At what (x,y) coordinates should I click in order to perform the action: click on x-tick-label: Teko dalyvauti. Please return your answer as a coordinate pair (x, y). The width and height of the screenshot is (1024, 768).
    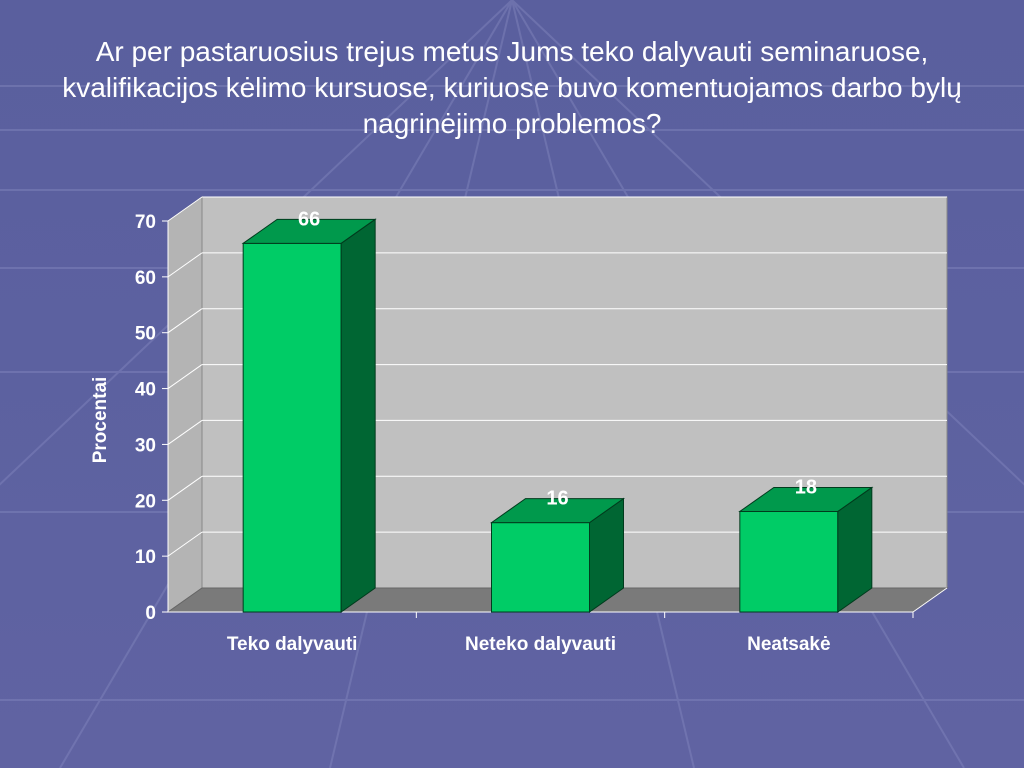
    Looking at the image, I should click on (292, 644).